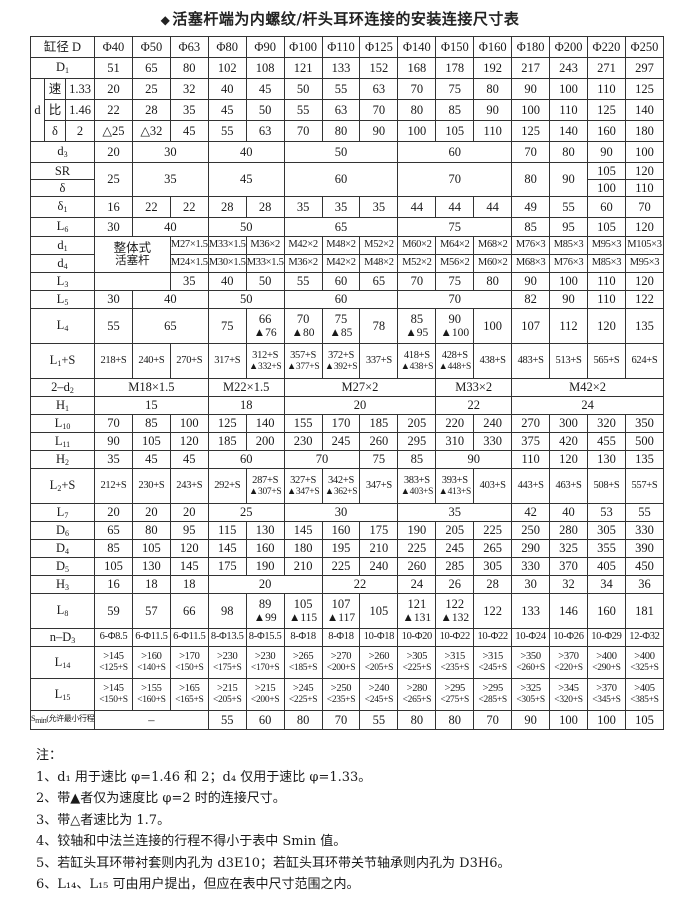  I want to click on cell-value-secondary: <185+S, so click(303, 668).